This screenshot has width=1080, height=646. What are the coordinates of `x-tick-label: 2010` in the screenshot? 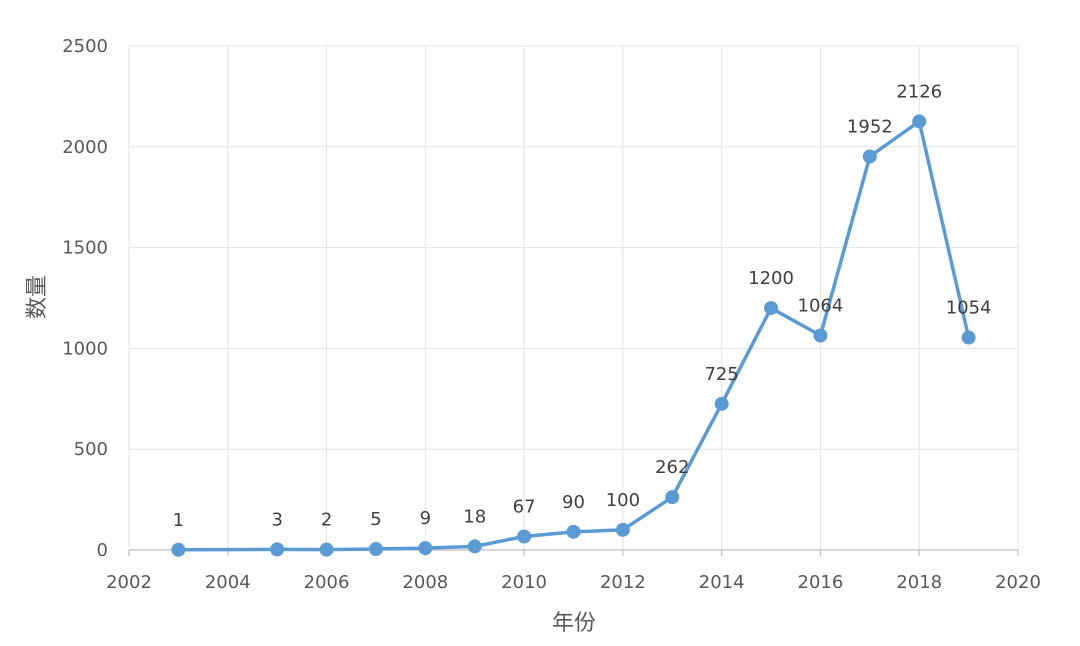 It's located at (524, 582).